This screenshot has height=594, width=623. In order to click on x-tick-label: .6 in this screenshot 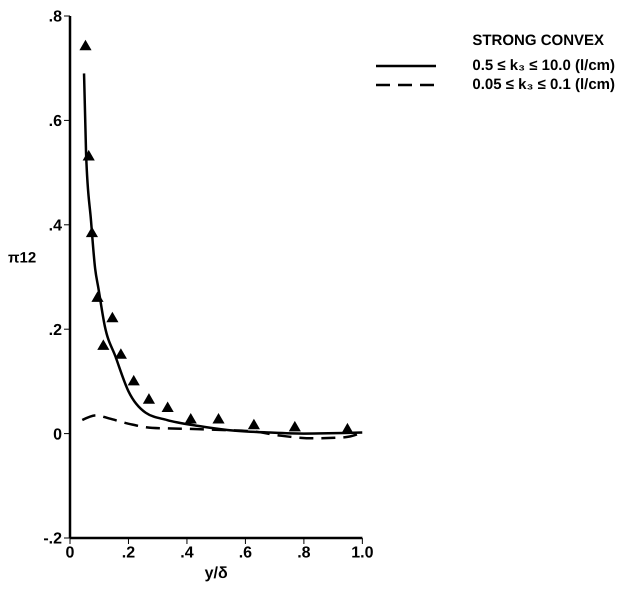, I will do `click(245, 553)`.